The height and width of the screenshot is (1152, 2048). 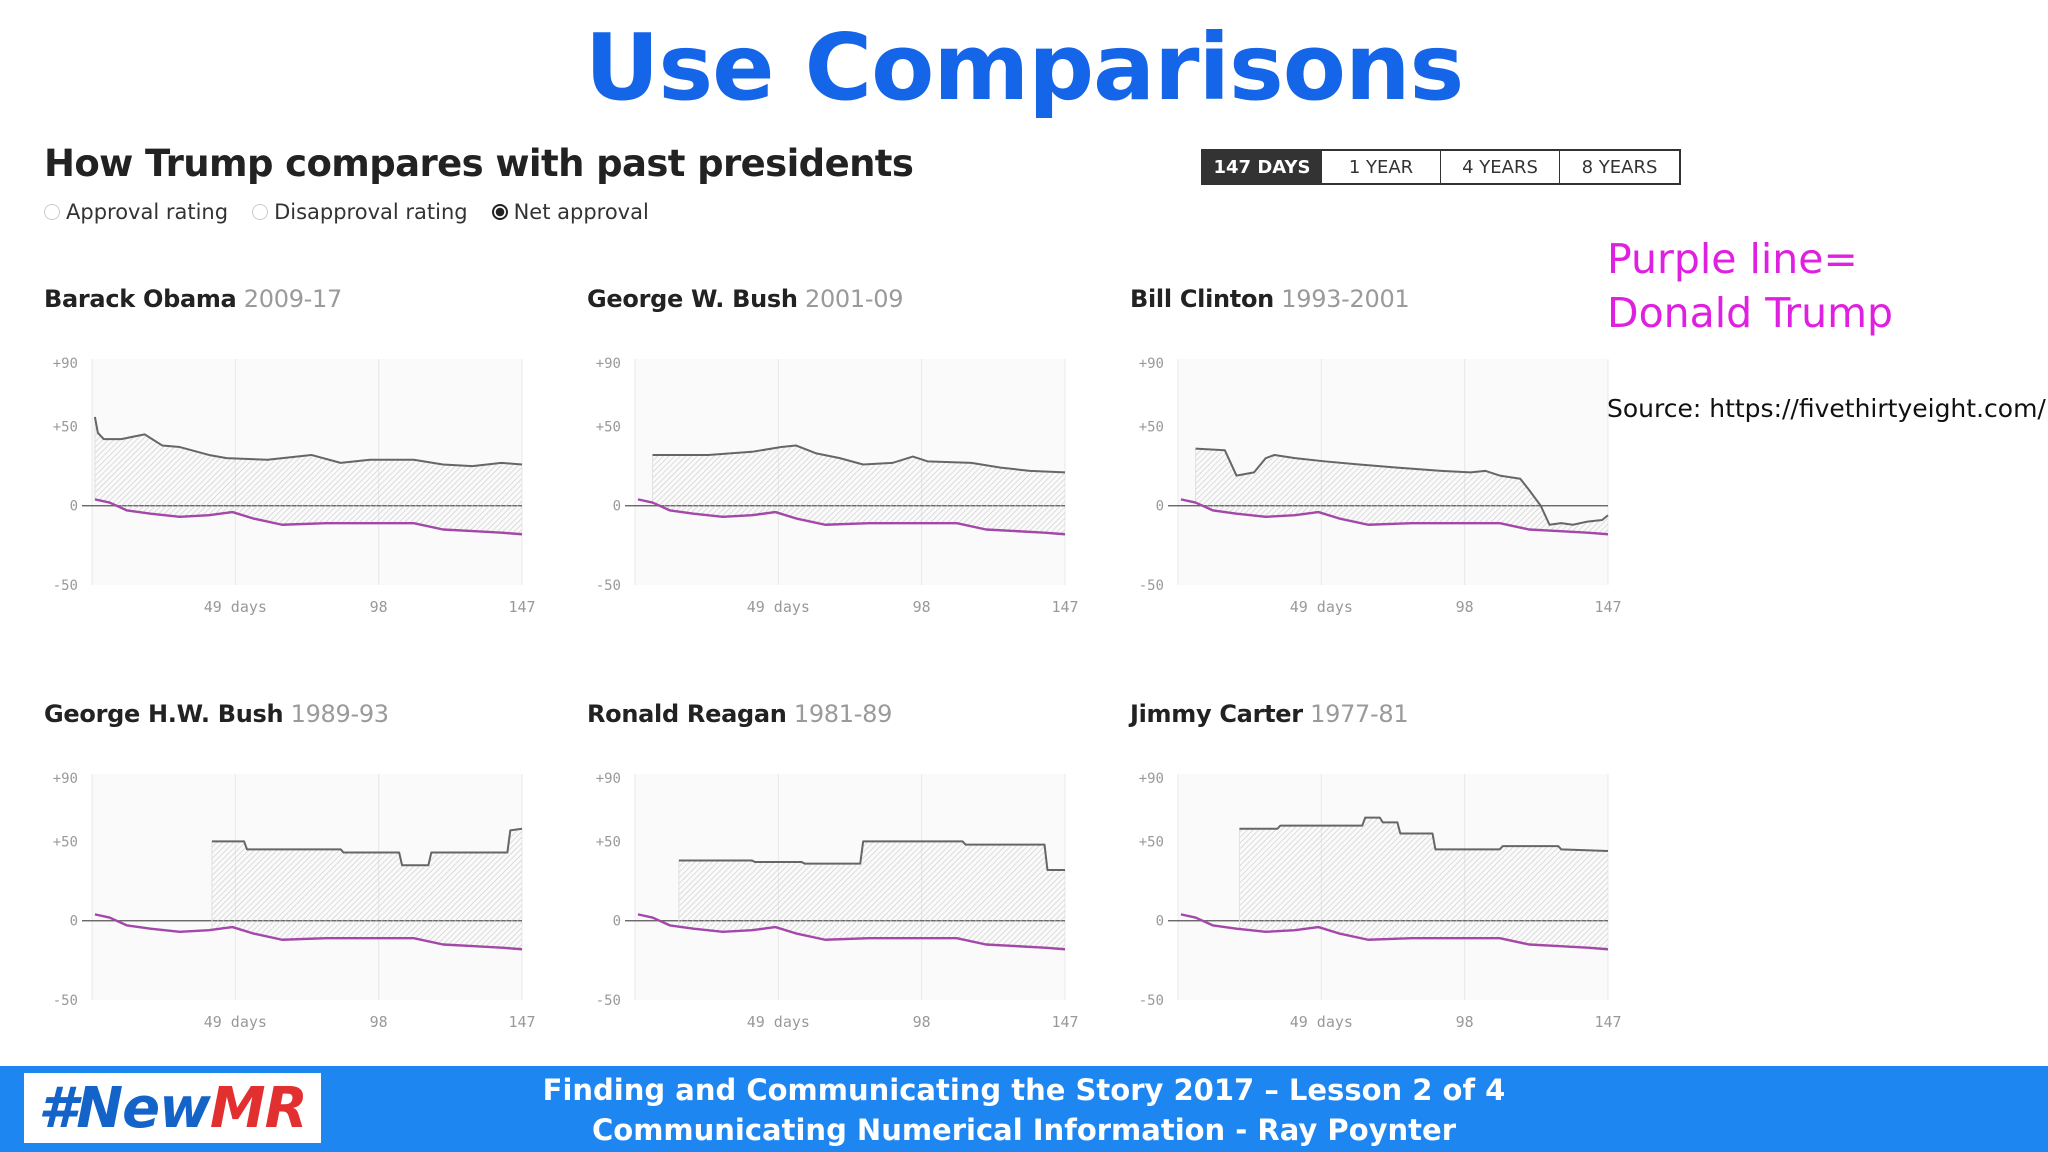 I want to click on logo-text-mr: MR, so click(x=258, y=1108).